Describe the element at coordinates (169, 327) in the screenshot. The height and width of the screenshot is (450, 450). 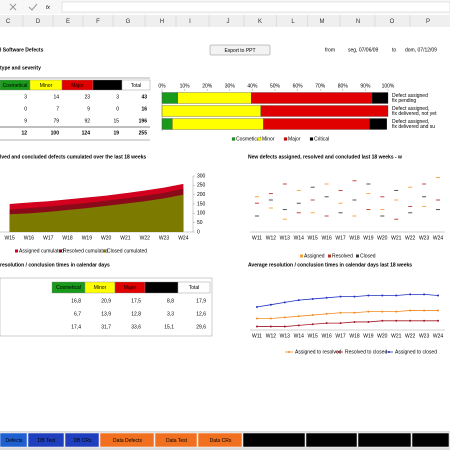
I see `cell: 15,1` at that location.